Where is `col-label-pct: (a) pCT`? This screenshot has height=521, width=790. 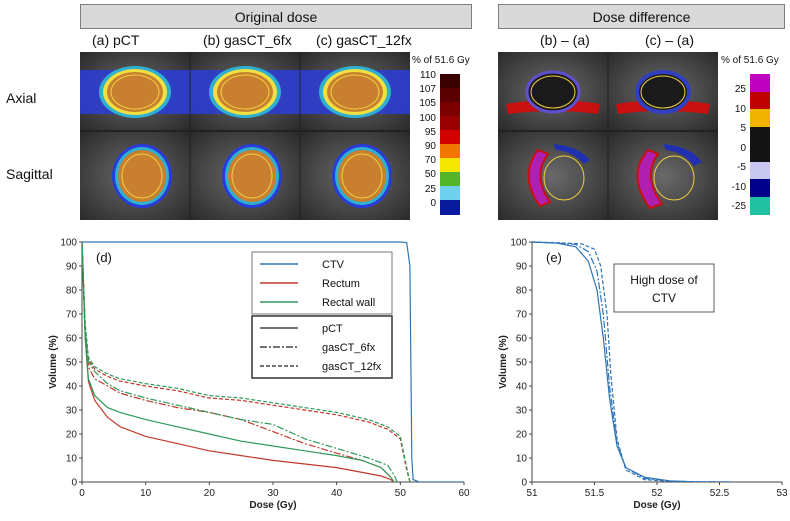
col-label-pct: (a) pCT is located at coordinates (116, 40).